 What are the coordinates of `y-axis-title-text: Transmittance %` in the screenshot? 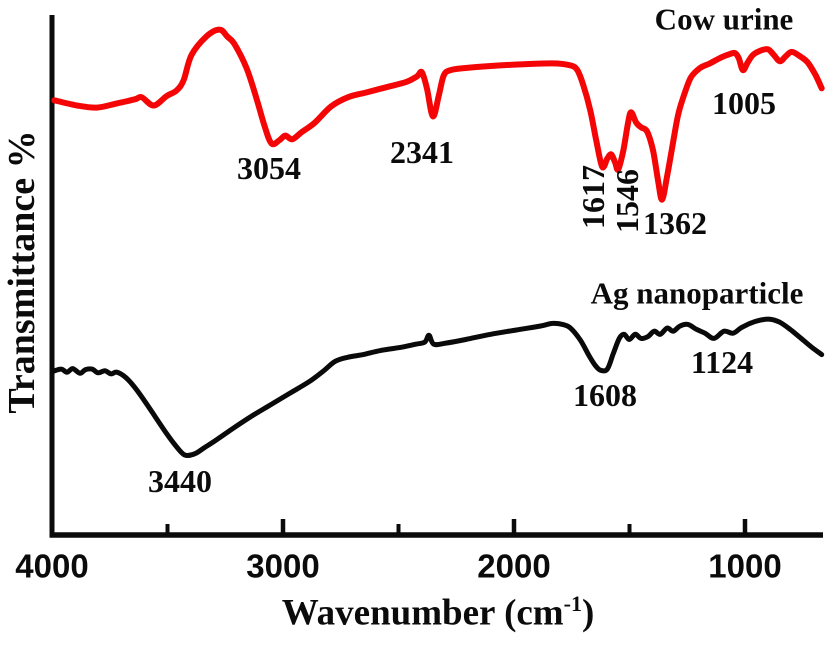 It's located at (22, 272).